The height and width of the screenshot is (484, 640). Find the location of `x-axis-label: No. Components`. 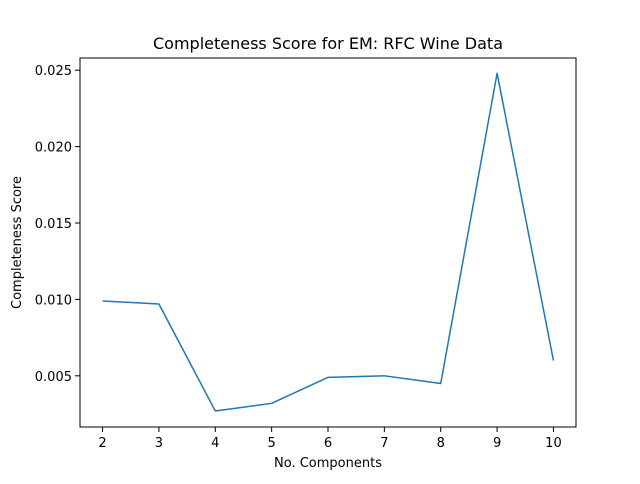

x-axis-label: No. Components is located at coordinates (328, 463).